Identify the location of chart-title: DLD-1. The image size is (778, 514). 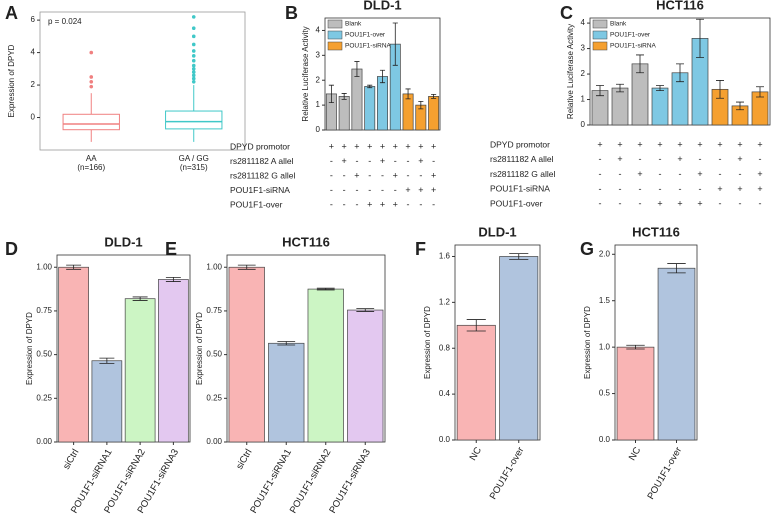
(497, 231).